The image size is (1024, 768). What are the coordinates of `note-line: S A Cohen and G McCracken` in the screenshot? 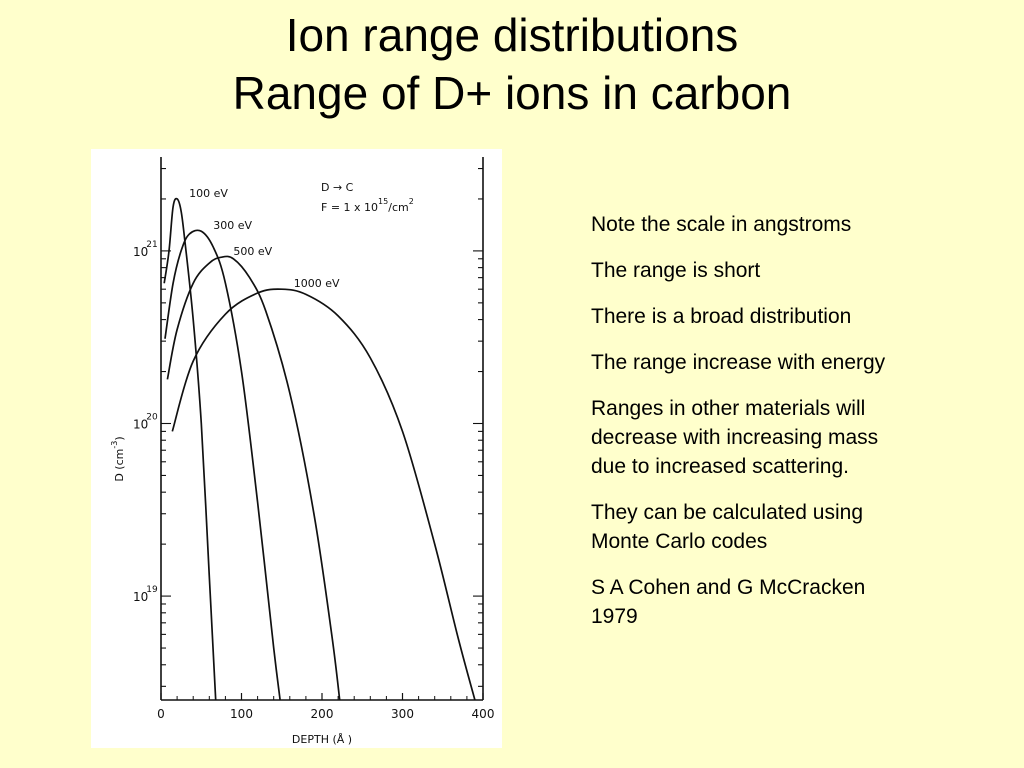 It's located at (728, 587).